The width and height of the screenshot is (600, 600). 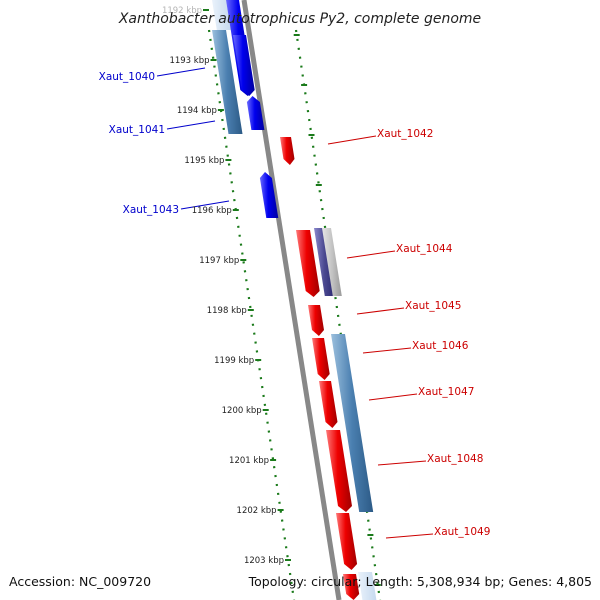 What do you see at coordinates (433, 306) in the screenshot?
I see `gene-label: Xaut_1045` at bounding box center [433, 306].